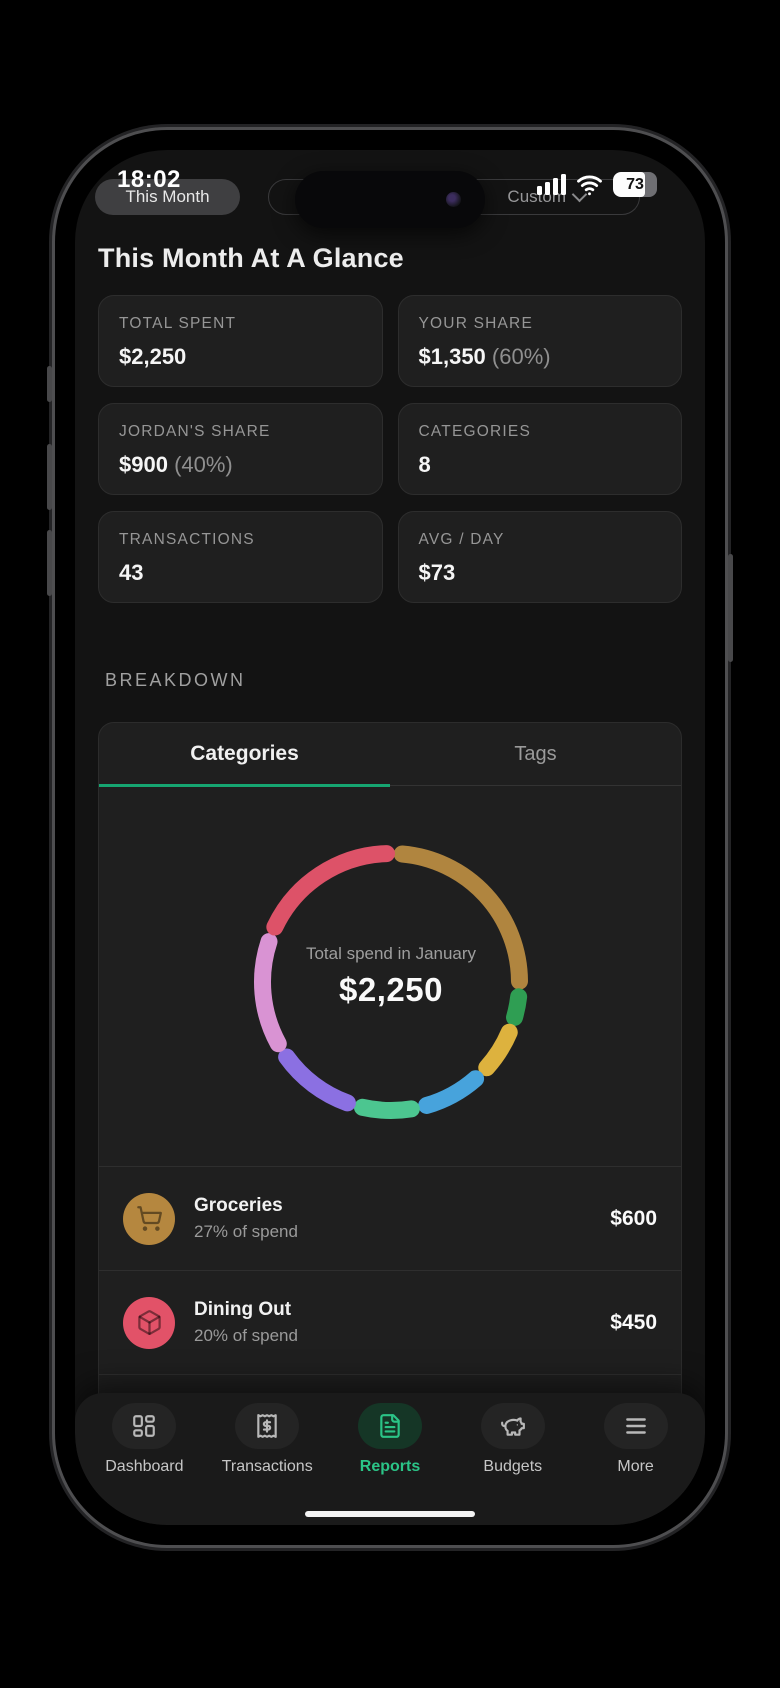  What do you see at coordinates (240, 341) in the screenshot?
I see `stat-card-total-spent: TOTAL SPENT $2,250` at bounding box center [240, 341].